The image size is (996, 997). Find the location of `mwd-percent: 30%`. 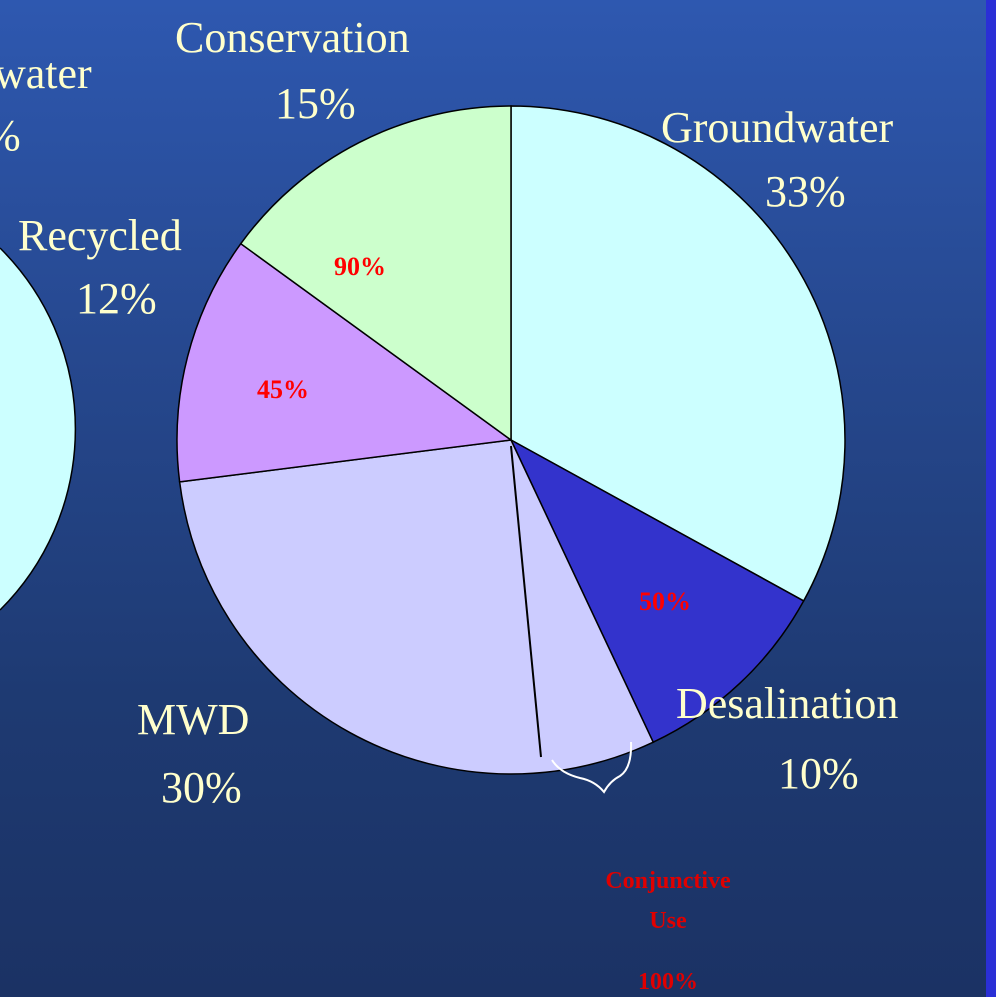

mwd-percent: 30% is located at coordinates (201, 787).